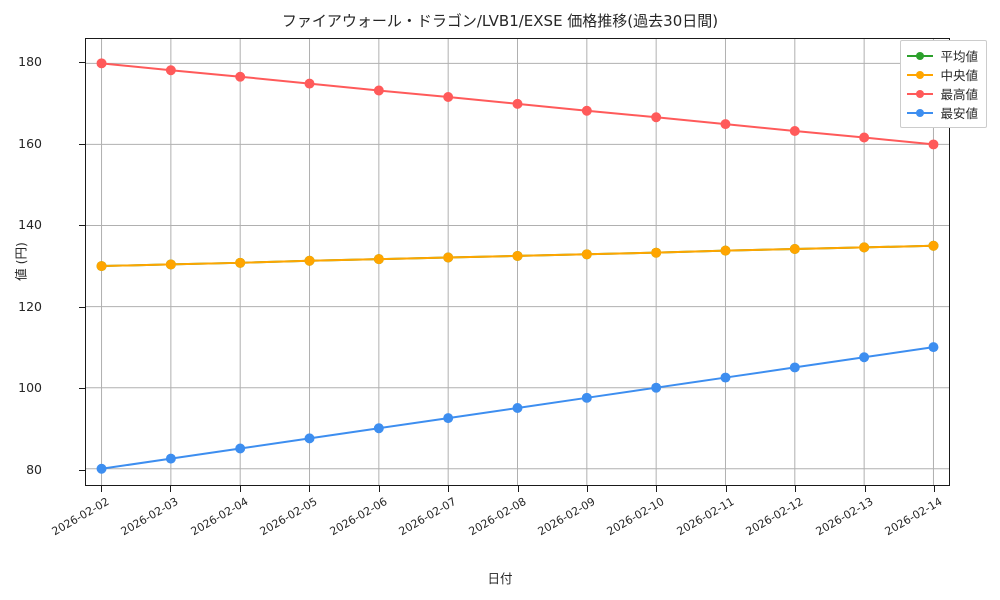  Describe the element at coordinates (30, 62) in the screenshot. I see `y-axis-tick-label: 180` at that location.